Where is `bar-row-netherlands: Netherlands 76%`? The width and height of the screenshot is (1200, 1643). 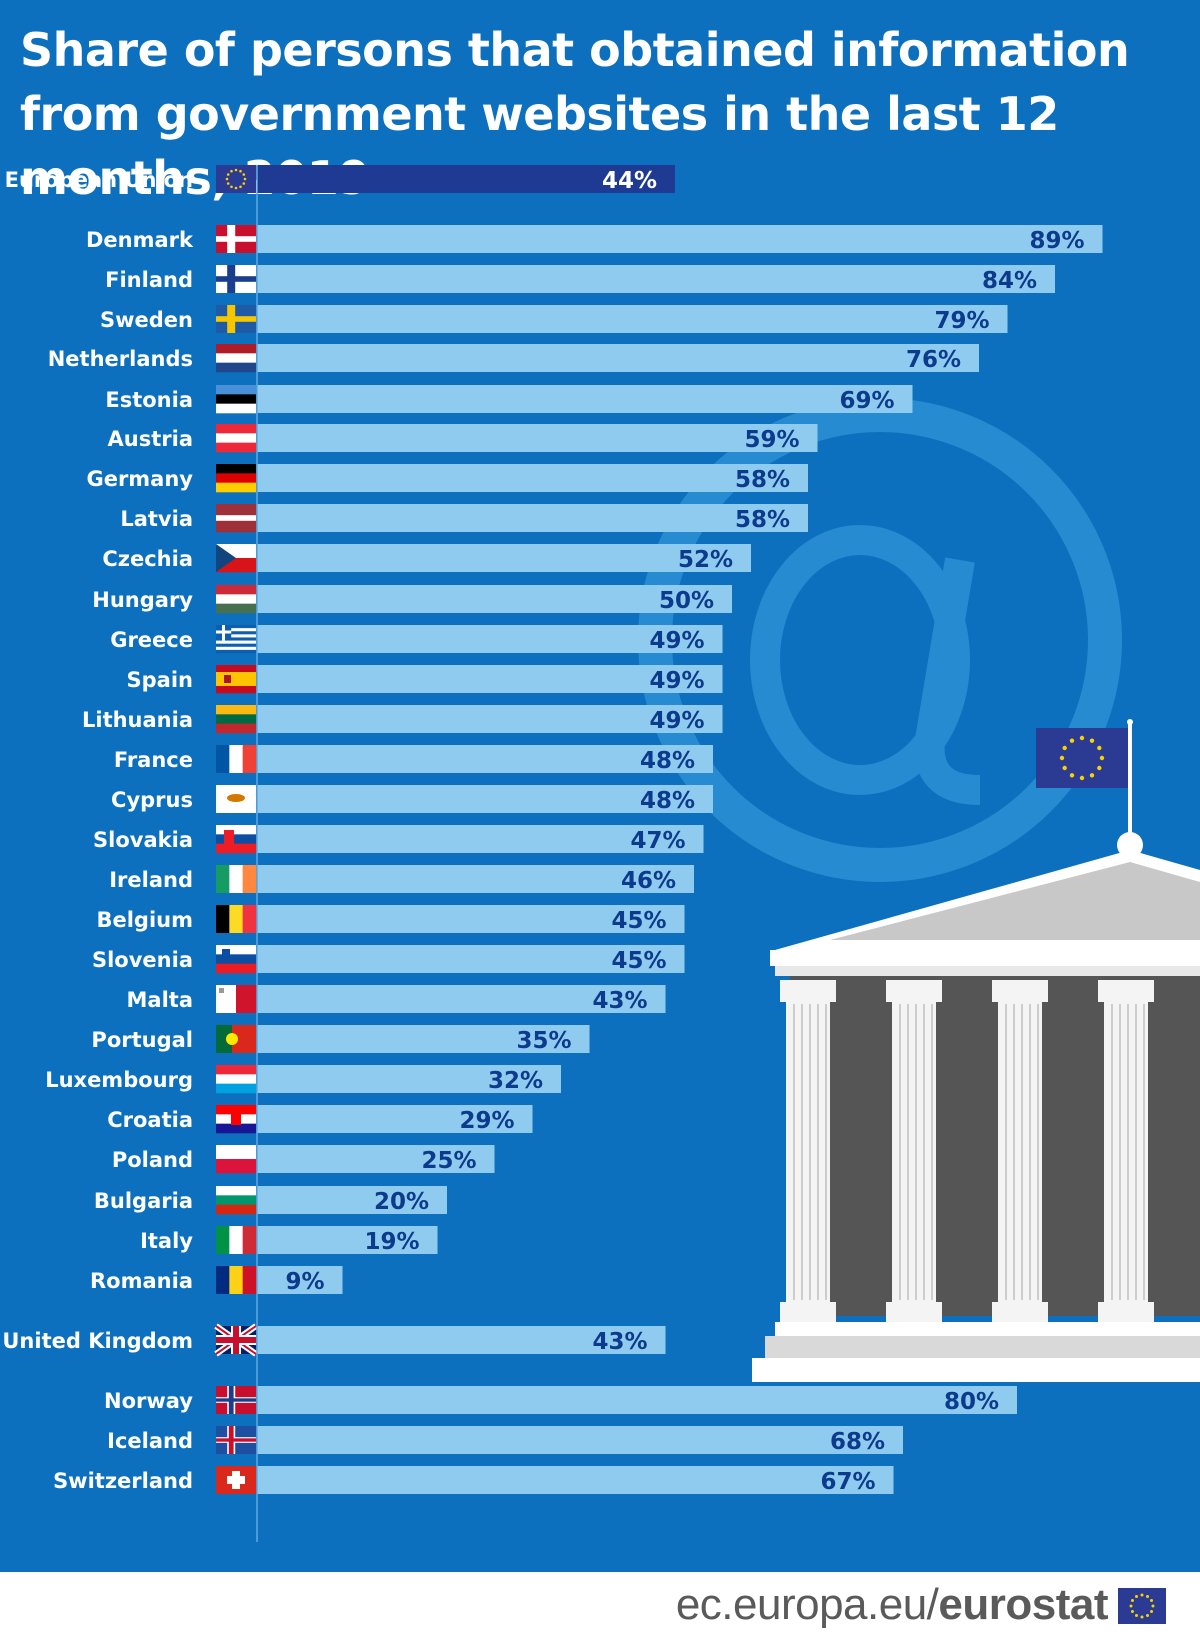
bar-row-netherlands: Netherlands 76% is located at coordinates (513, 358).